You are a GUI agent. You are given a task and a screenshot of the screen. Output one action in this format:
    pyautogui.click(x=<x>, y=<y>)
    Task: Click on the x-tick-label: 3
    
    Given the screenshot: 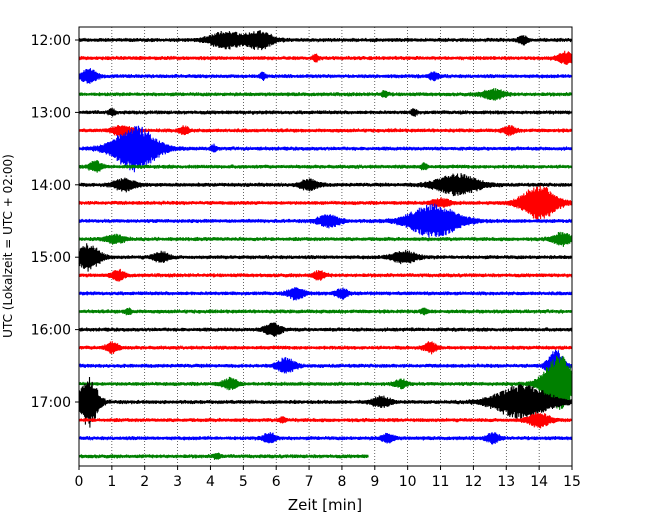 What is the action you would take?
    pyautogui.click(x=177, y=482)
    